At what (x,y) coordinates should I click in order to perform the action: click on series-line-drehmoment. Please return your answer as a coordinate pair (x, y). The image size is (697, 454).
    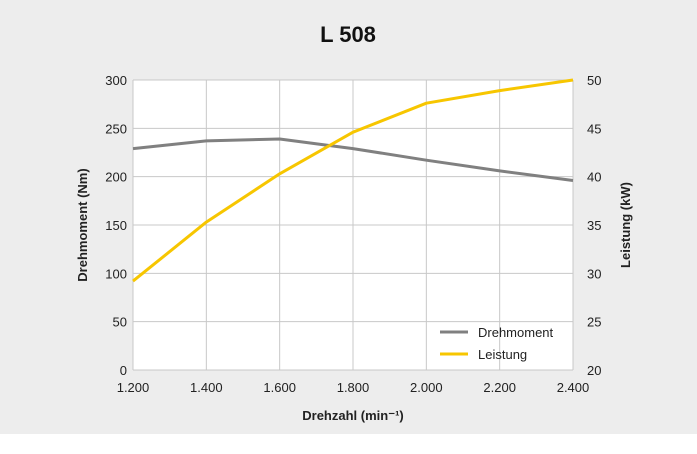
    Looking at the image, I should click on (353, 159).